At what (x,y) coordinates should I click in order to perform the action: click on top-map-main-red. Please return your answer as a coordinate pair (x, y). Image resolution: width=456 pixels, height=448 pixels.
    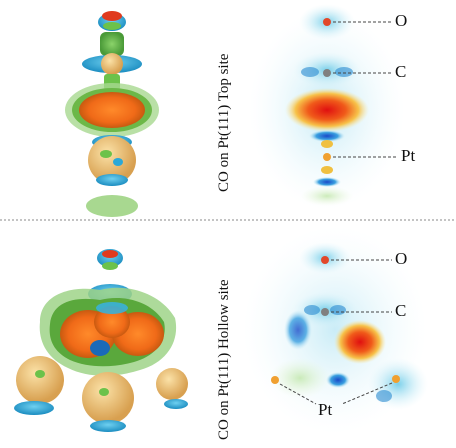
    Looking at the image, I should click on (327, 110).